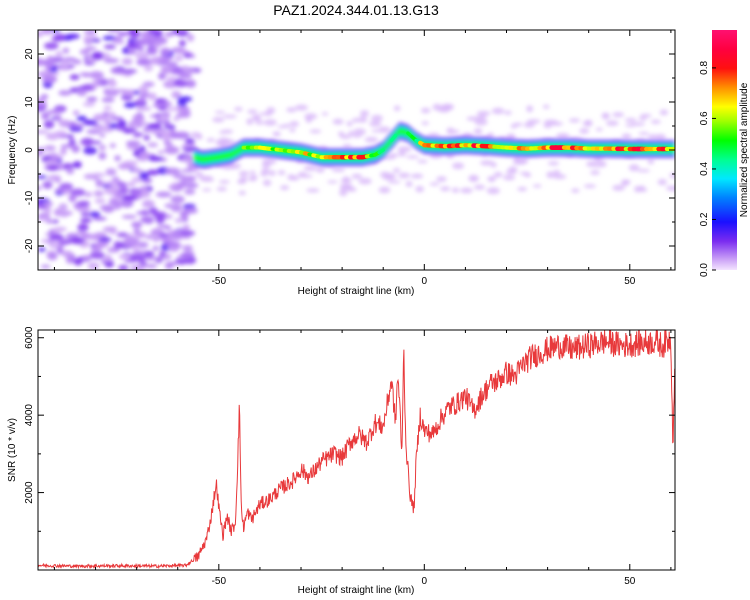  Describe the element at coordinates (12, 150) in the screenshot. I see `spectrogram-ylabel: Frequency (Hz)` at that location.